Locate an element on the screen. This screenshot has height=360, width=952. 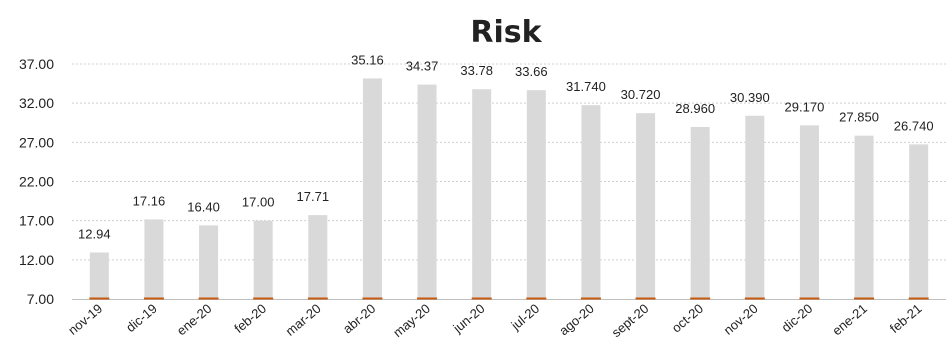
x-tick-label-nov-19: nov-19 is located at coordinates (85, 319).